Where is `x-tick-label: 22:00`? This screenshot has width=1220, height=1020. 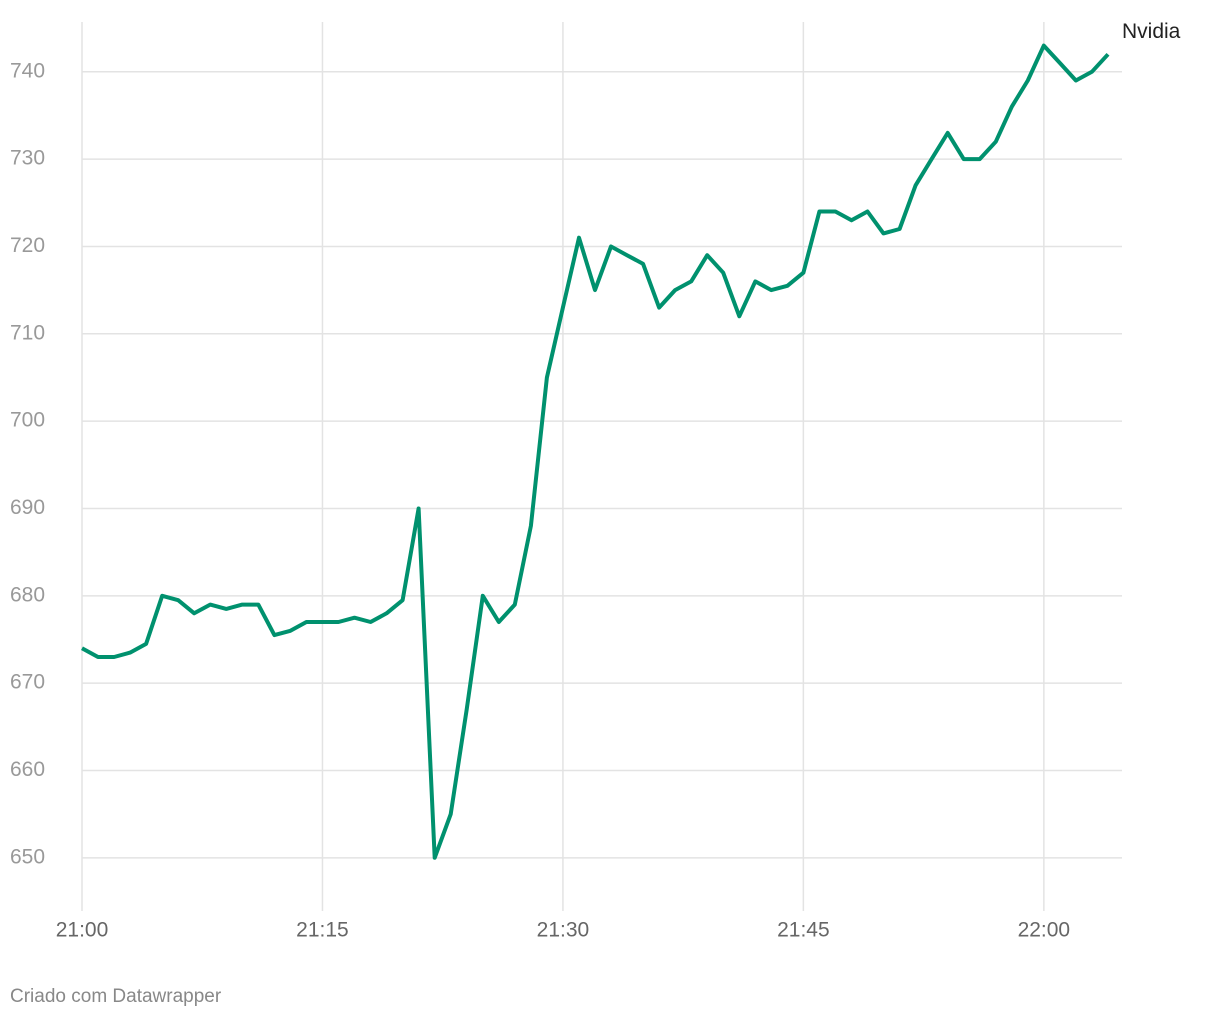 x-tick-label: 22:00 is located at coordinates (1044, 930).